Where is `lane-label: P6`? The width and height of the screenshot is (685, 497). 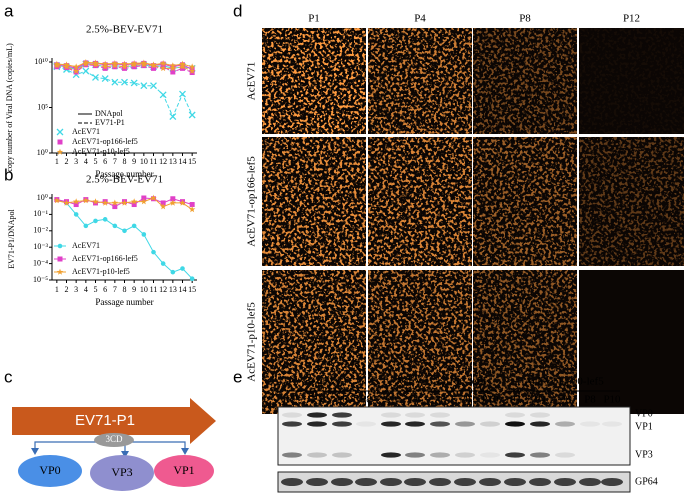
lane-label: P6 is located at coordinates (565, 400).